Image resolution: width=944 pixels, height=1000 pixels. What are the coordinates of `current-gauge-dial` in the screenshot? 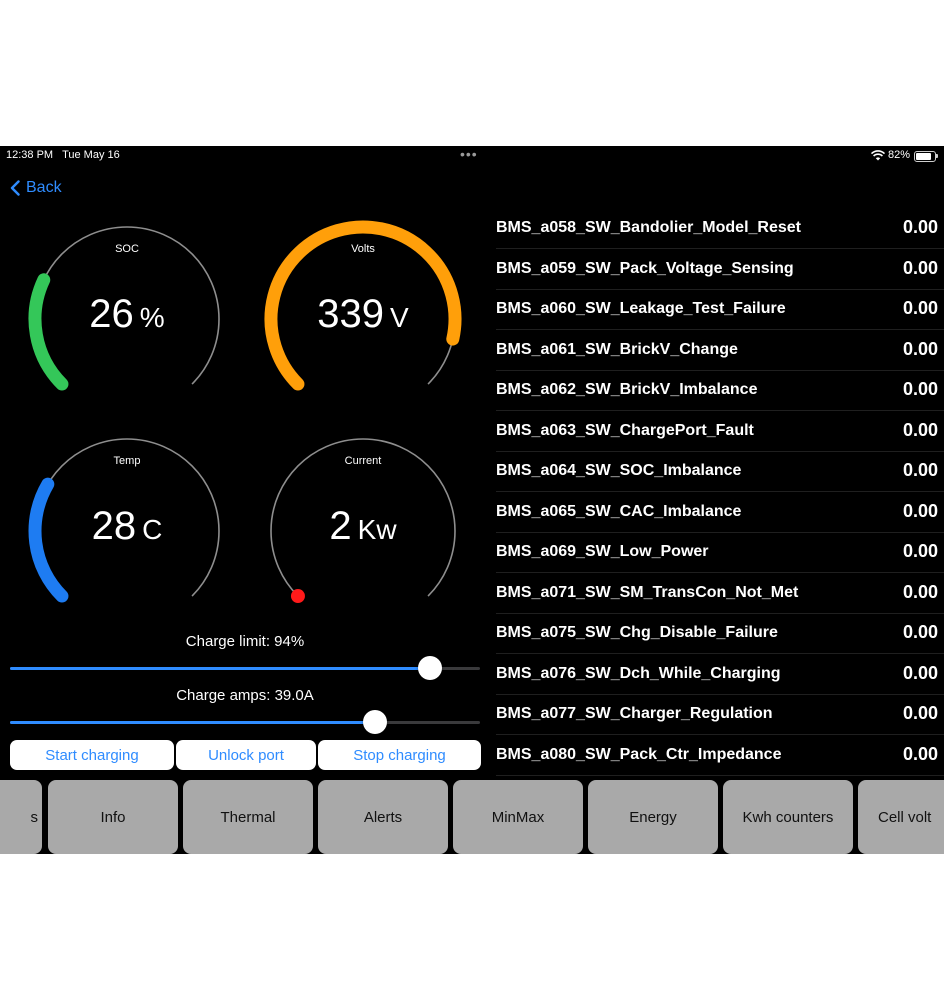 It's located at (363, 521).